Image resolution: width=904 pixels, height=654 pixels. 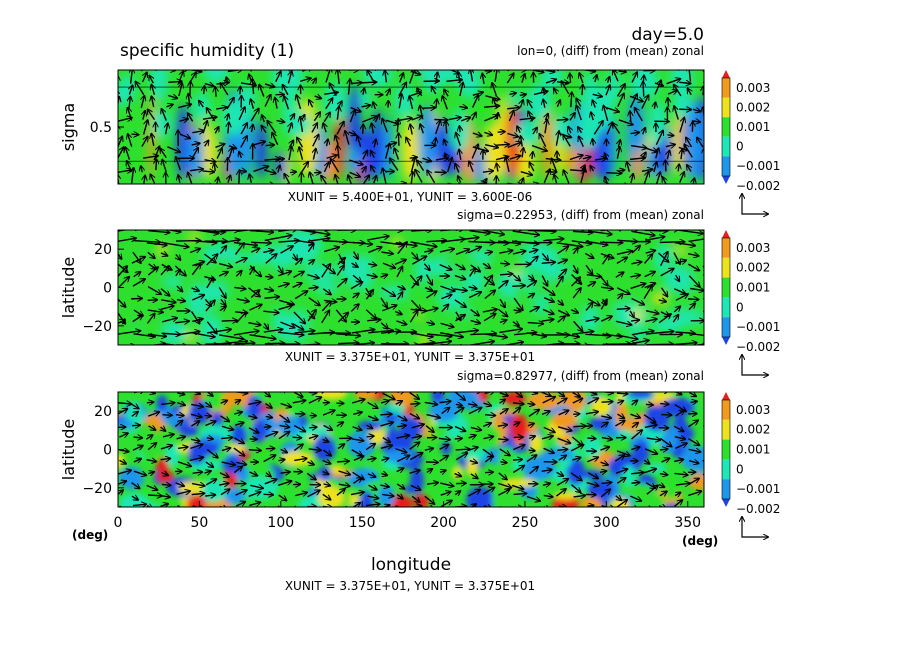 What do you see at coordinates (207, 51) in the screenshot?
I see `figure-title: specific humidity (1)` at bounding box center [207, 51].